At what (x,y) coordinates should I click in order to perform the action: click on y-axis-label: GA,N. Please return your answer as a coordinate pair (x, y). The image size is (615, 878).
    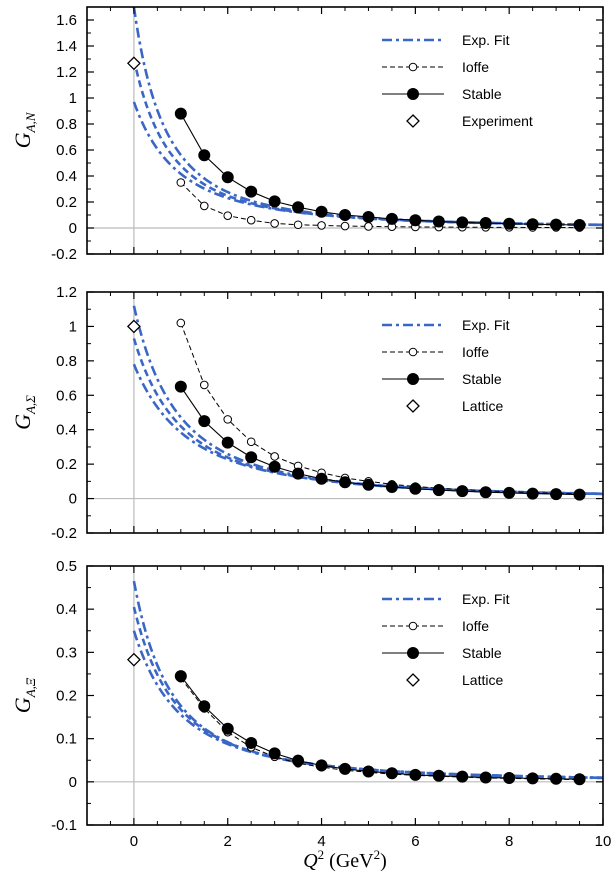
    Looking at the image, I should click on (24, 129).